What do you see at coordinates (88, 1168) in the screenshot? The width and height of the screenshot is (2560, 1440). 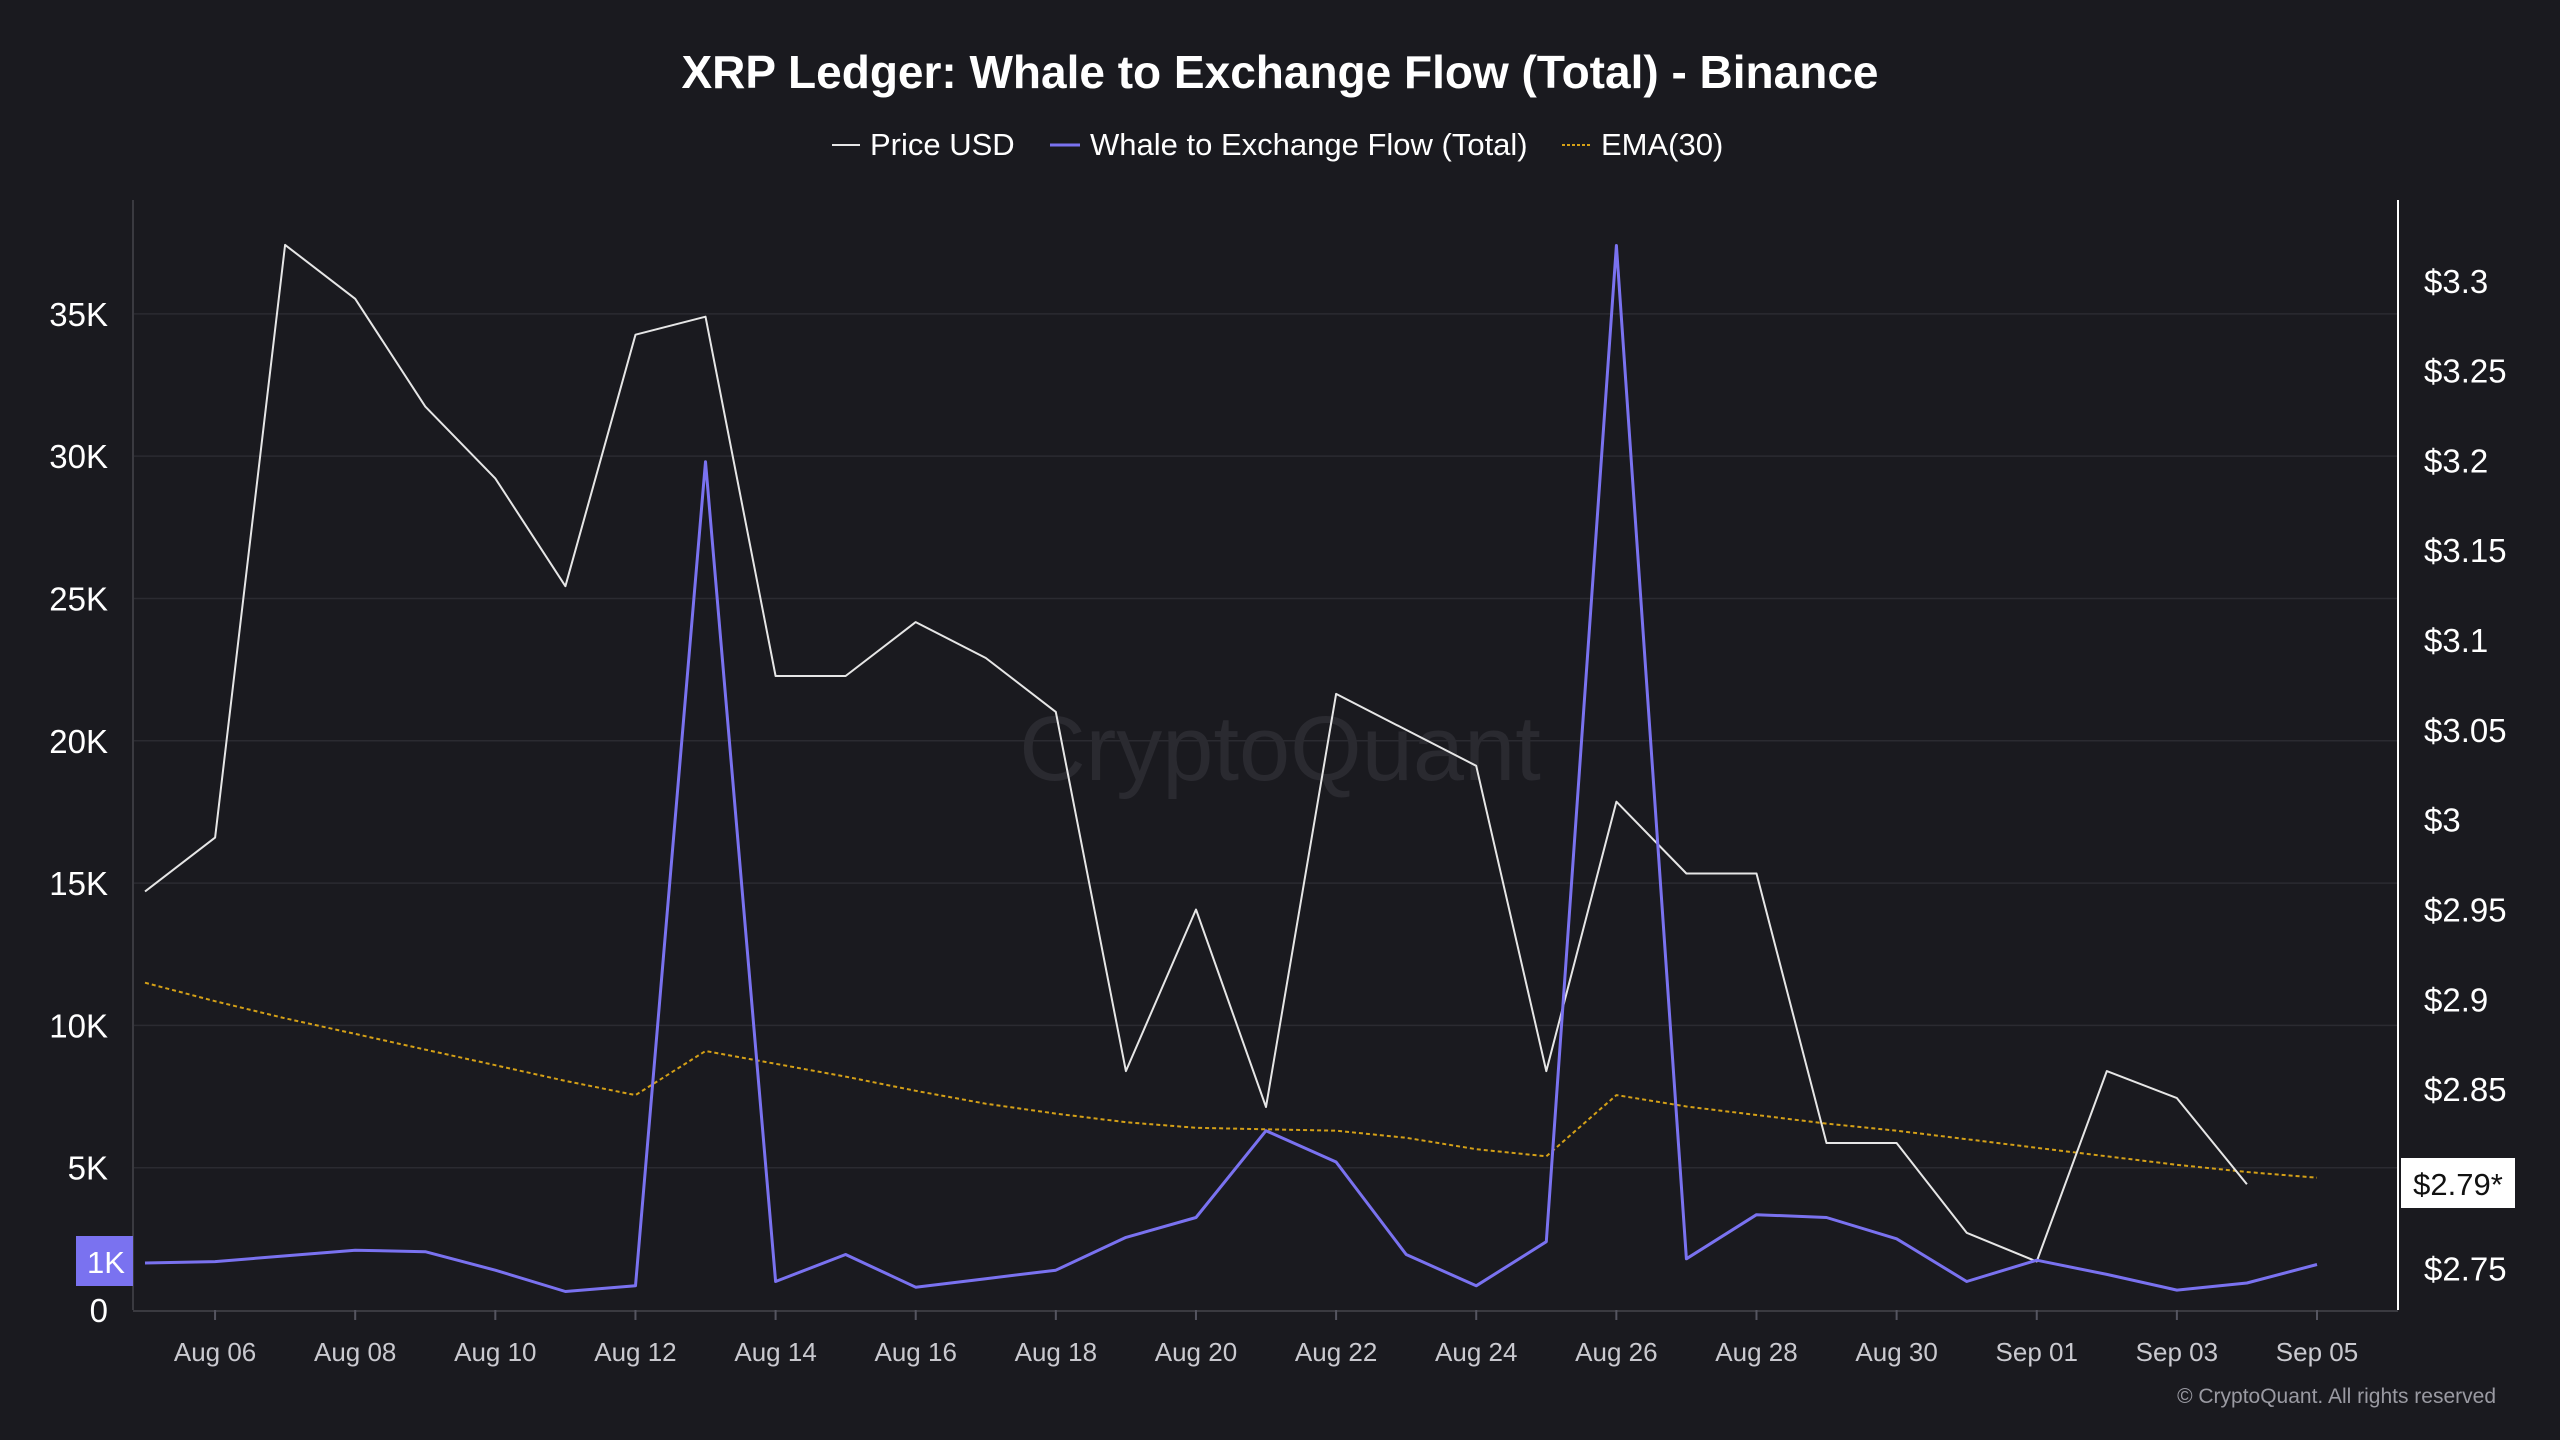 I see `left-tick-label: 5K` at bounding box center [88, 1168].